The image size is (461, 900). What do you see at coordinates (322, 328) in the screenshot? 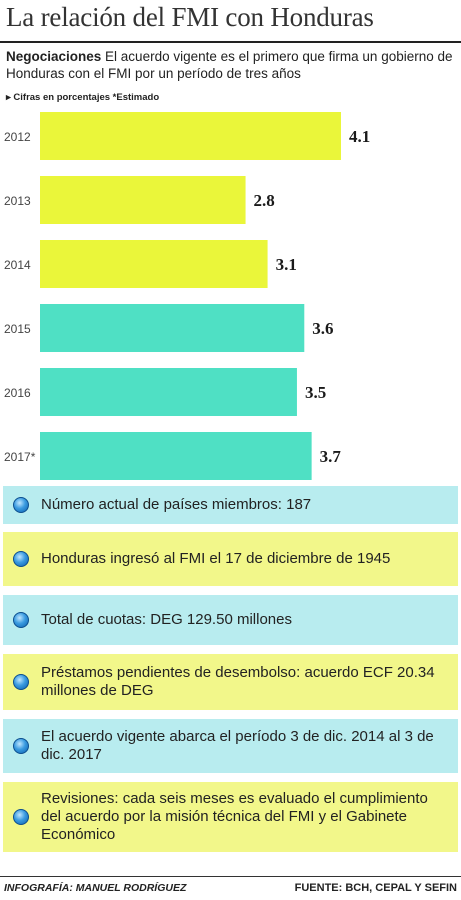
I see `value-label: 3.6` at bounding box center [322, 328].